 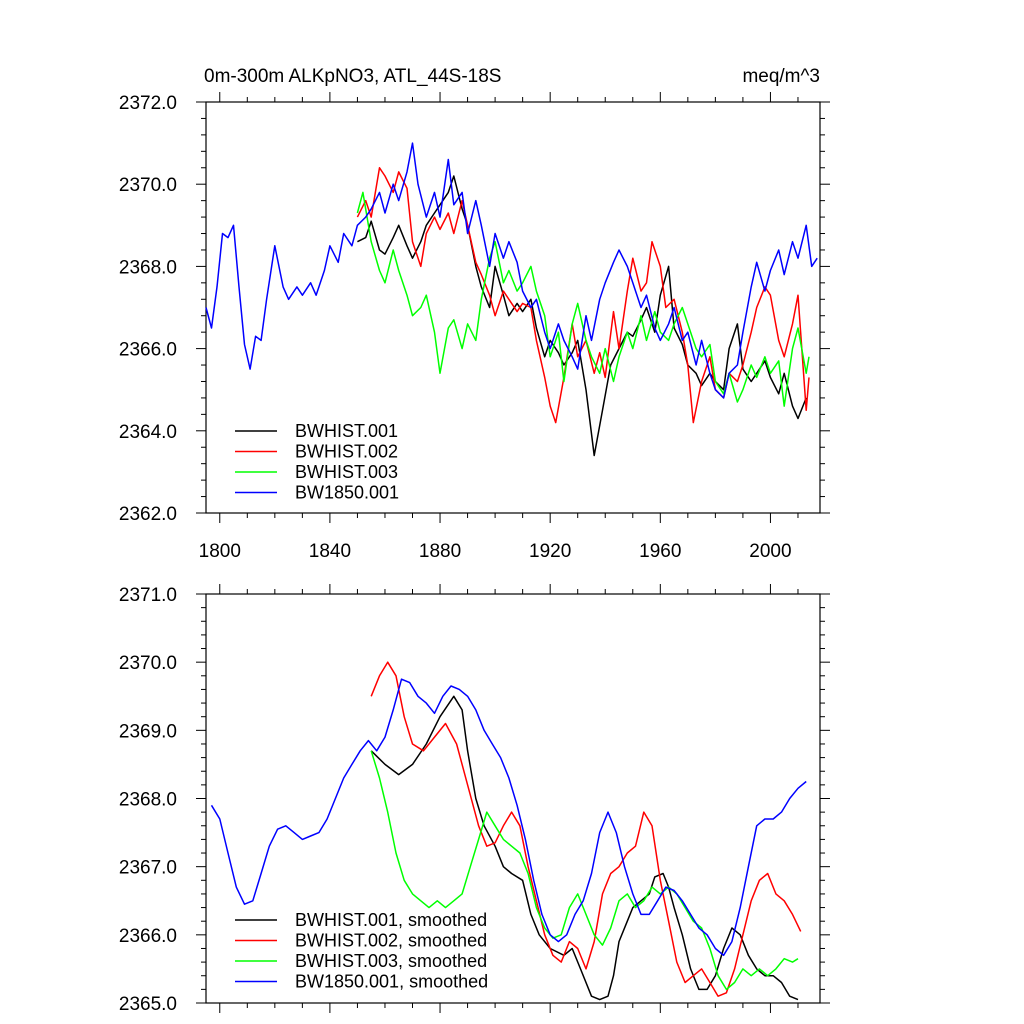 What do you see at coordinates (391, 941) in the screenshot?
I see `bottom-legend-label: BWHIST.002, smoothed` at bounding box center [391, 941].